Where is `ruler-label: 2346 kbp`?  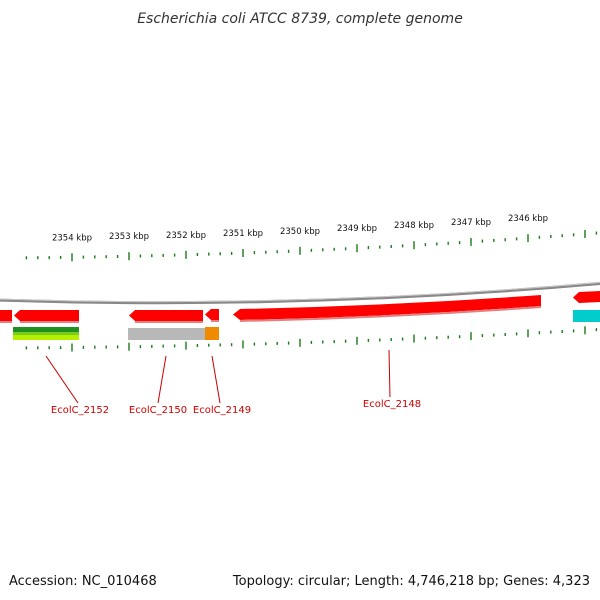 ruler-label: 2346 kbp is located at coordinates (528, 219).